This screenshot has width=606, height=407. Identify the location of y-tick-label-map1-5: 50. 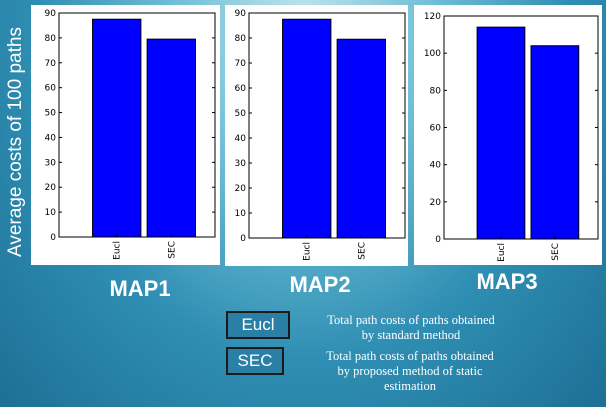
(51, 114).